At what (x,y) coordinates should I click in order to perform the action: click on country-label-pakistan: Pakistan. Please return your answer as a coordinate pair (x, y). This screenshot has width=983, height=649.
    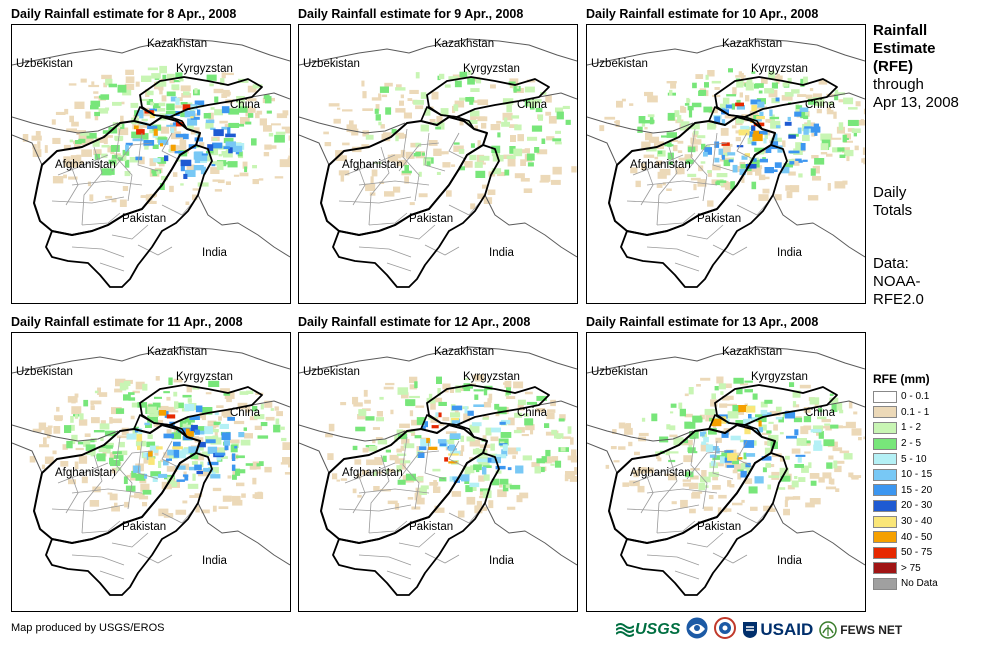
    Looking at the image, I should click on (144, 219).